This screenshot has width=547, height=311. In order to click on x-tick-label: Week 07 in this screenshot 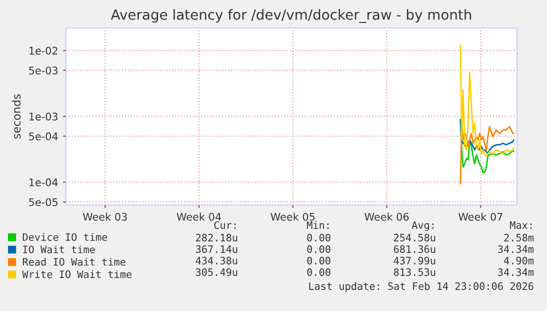, I will do `click(480, 216)`.